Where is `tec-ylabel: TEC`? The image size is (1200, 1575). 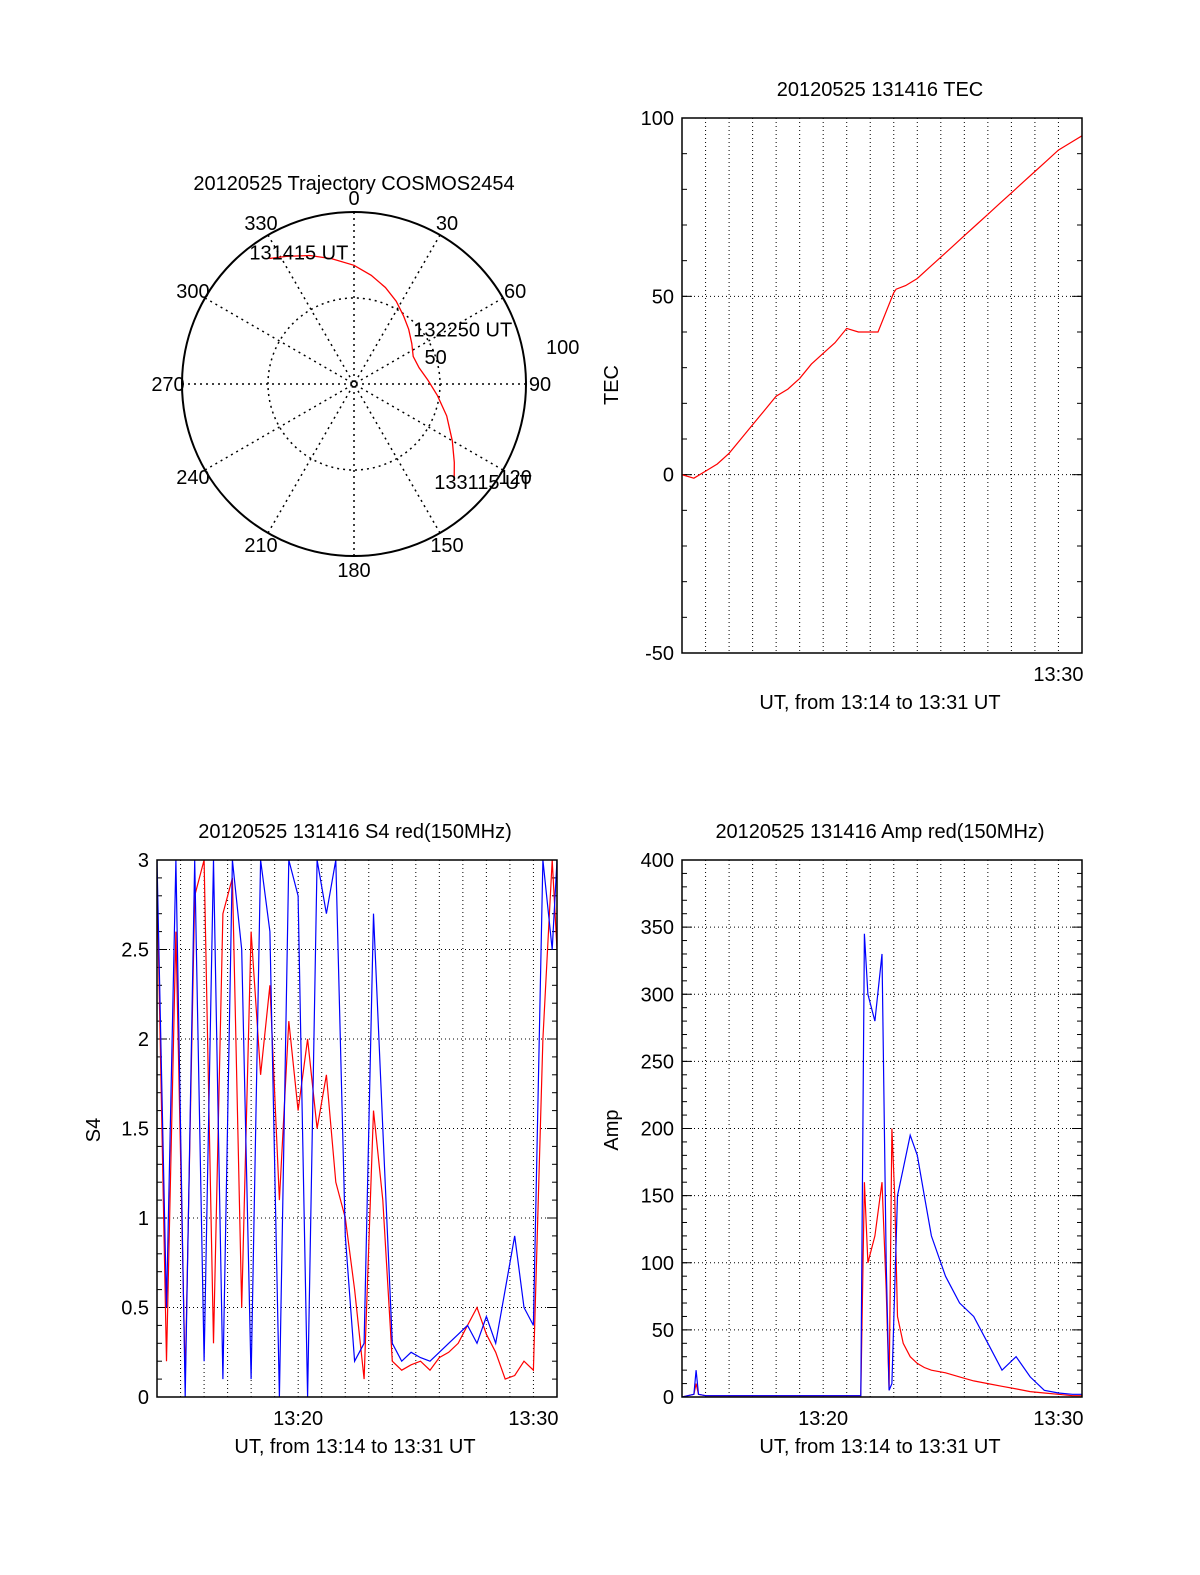
tec-ylabel: TEC is located at coordinates (612, 385).